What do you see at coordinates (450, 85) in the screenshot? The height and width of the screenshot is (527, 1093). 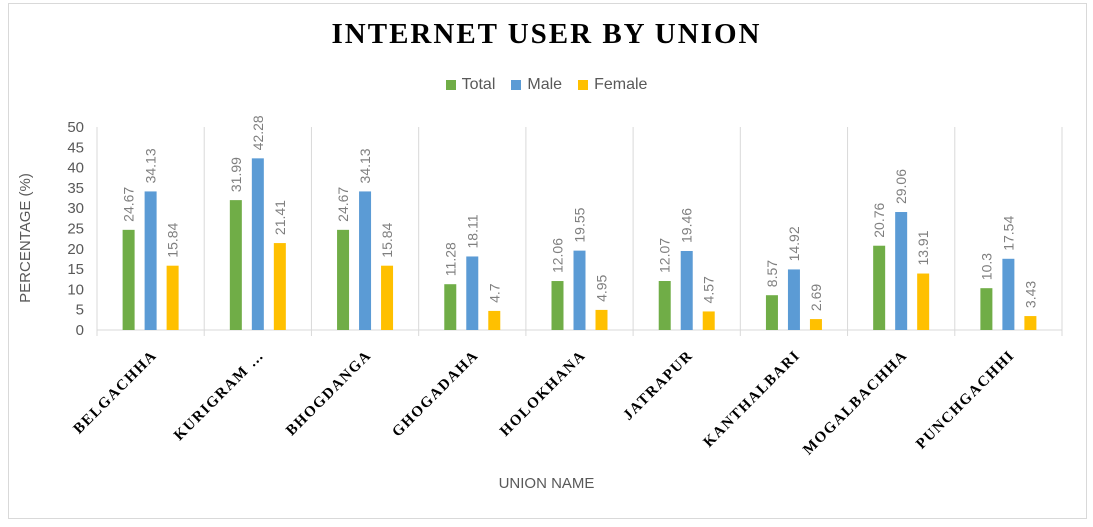 I see `legend-swatch-total` at bounding box center [450, 85].